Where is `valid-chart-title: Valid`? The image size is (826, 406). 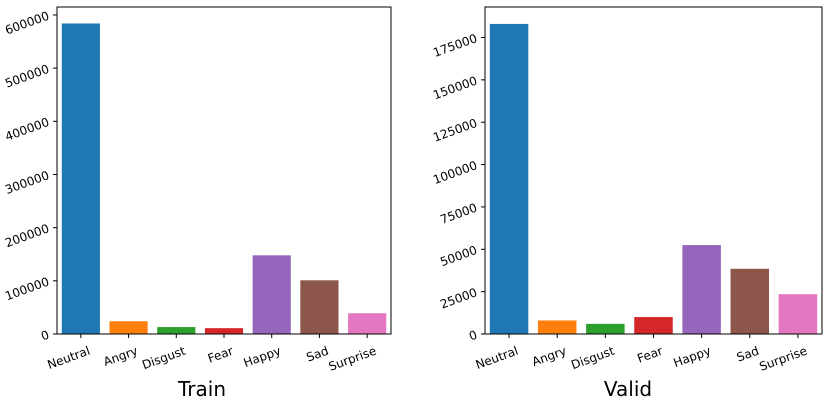 valid-chart-title: Valid is located at coordinates (628, 389).